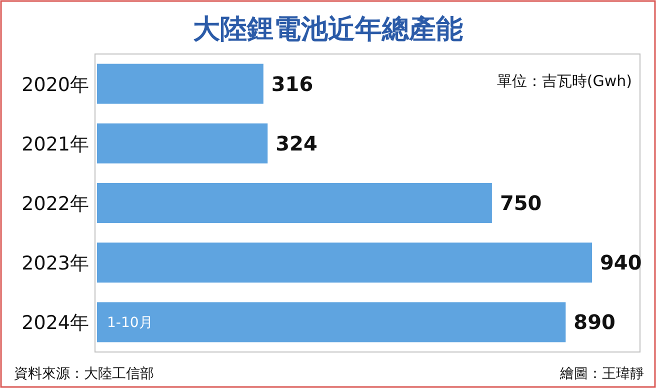 The width and height of the screenshot is (656, 388). I want to click on source-note: 資料來源：大陸工信部, so click(84, 374).